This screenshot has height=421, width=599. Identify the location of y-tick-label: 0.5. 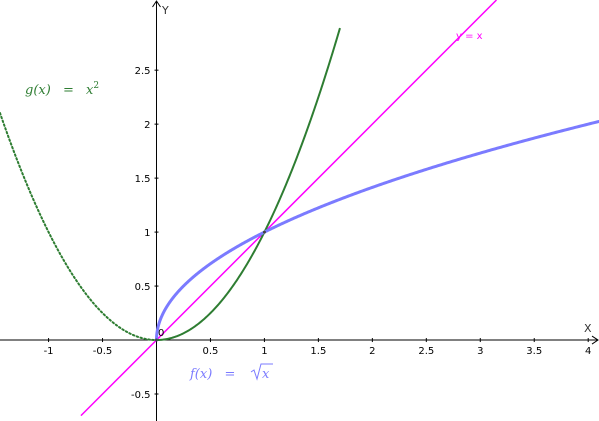
(143, 287).